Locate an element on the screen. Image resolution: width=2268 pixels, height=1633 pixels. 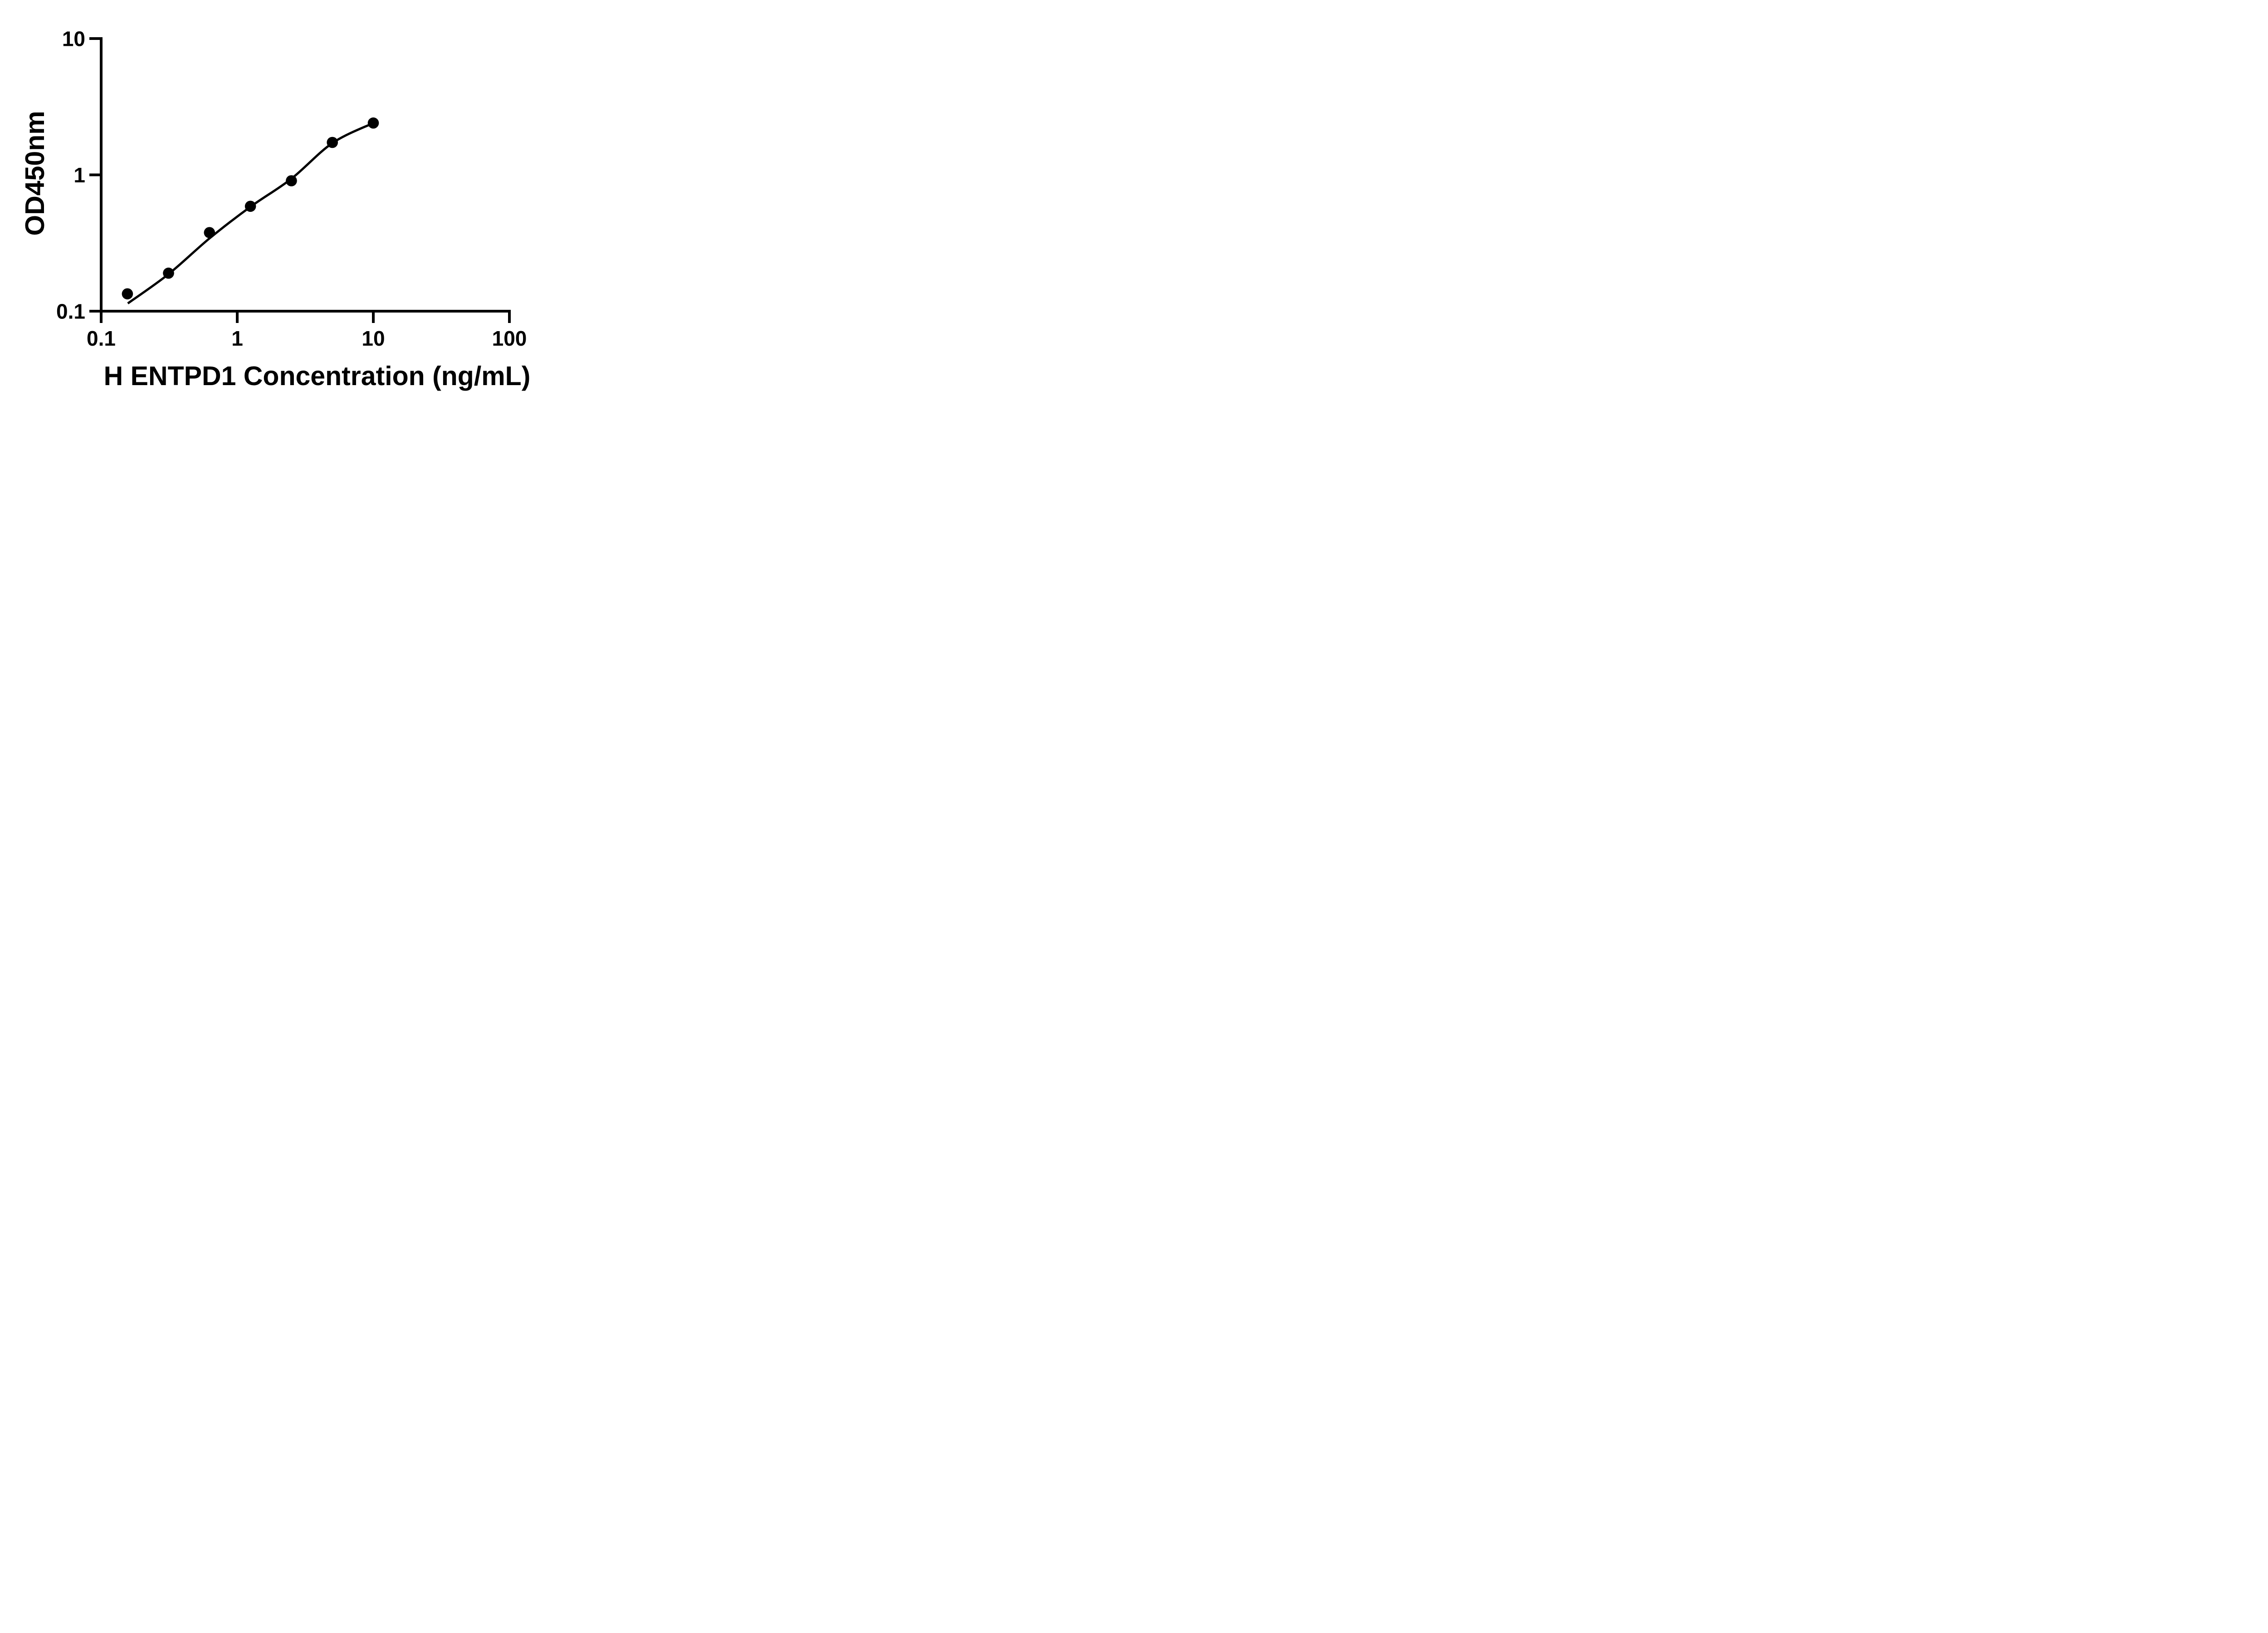
x-tick-label-0.1: 0.1 is located at coordinates (101, 338).